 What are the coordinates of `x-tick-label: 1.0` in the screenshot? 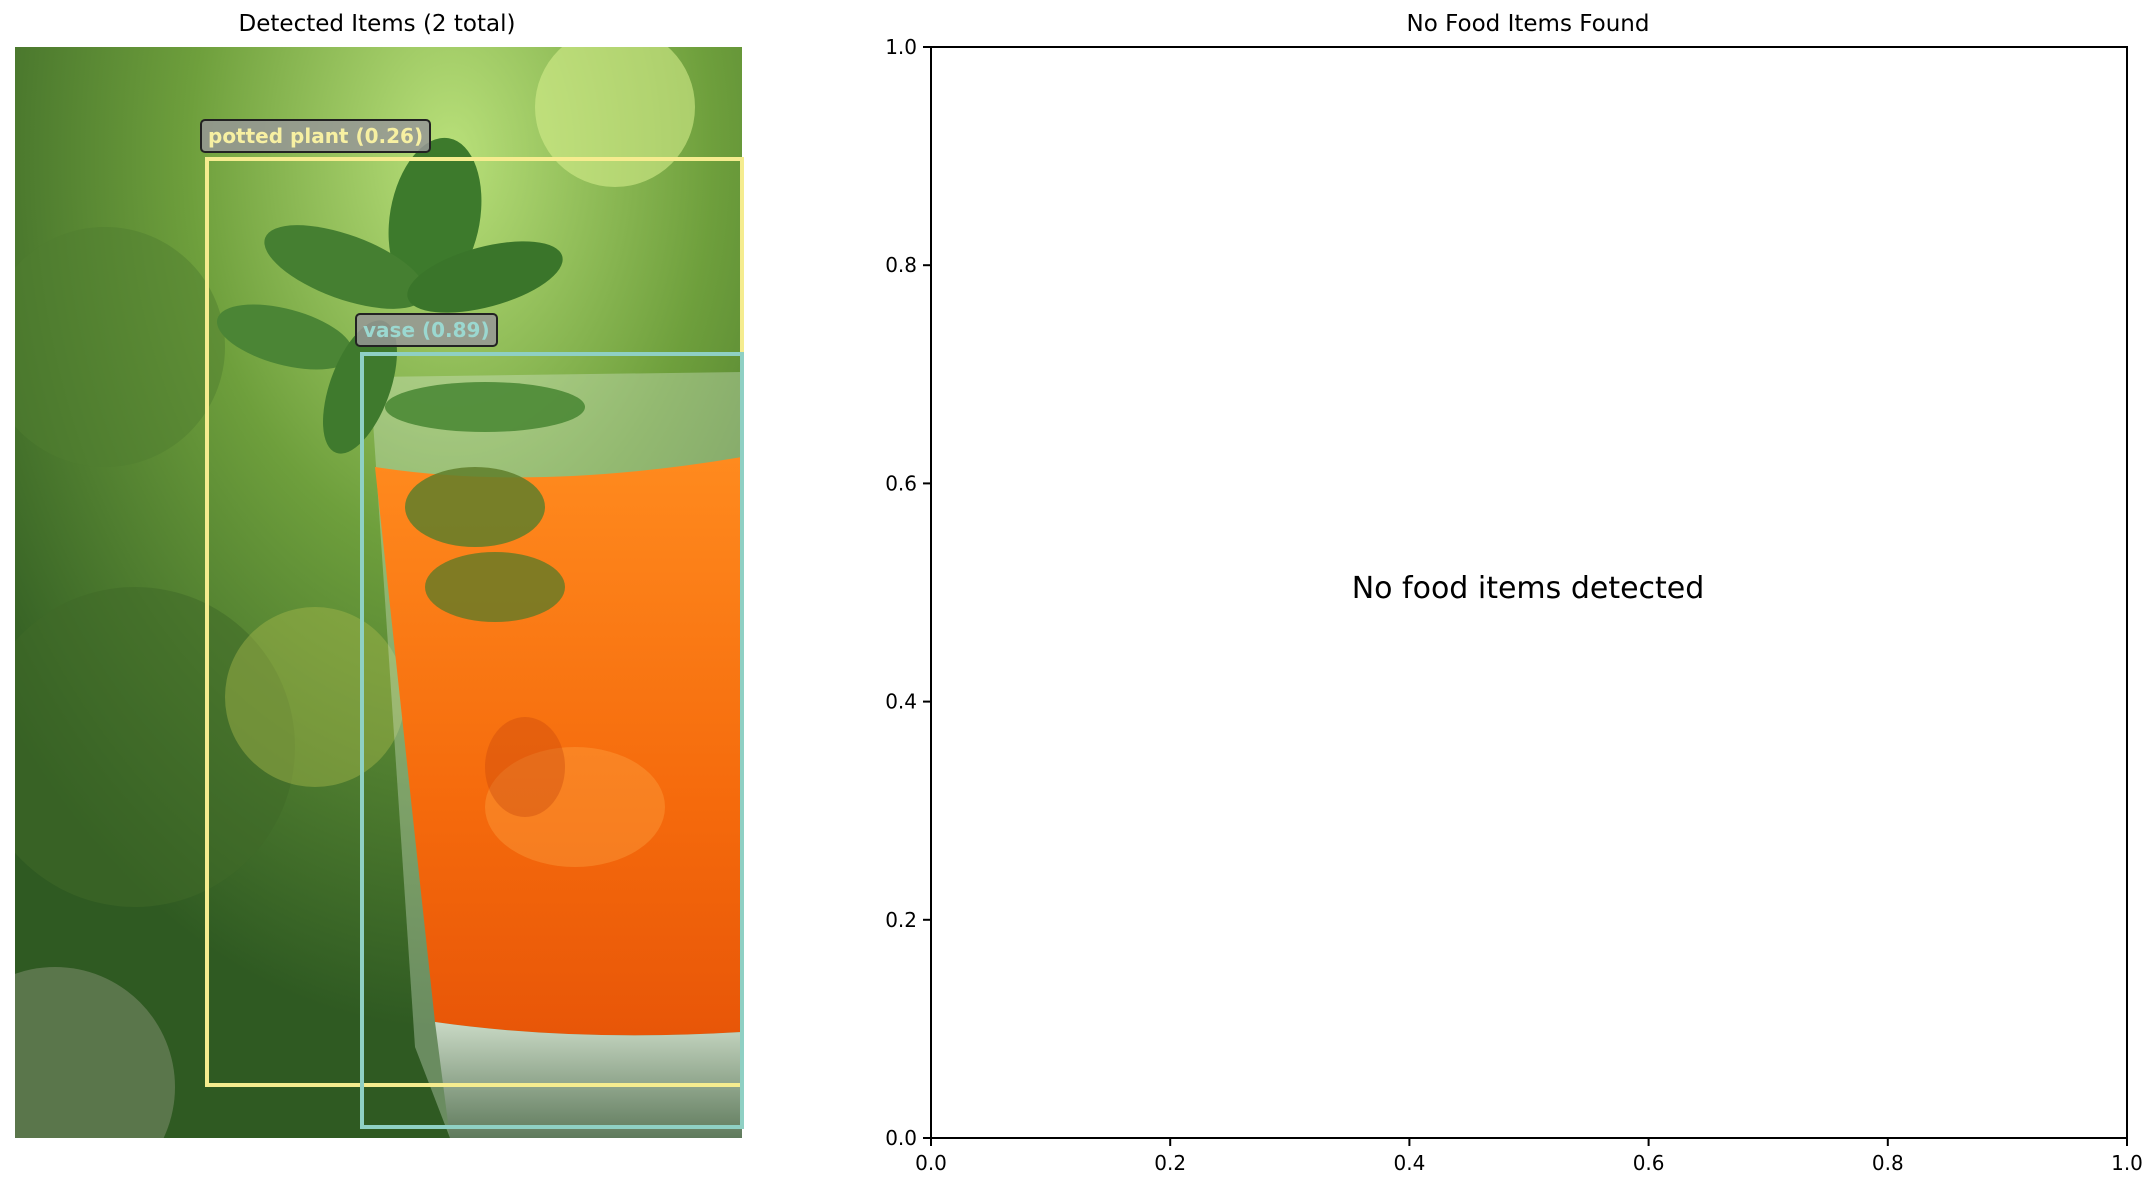 It's located at (2127, 1163).